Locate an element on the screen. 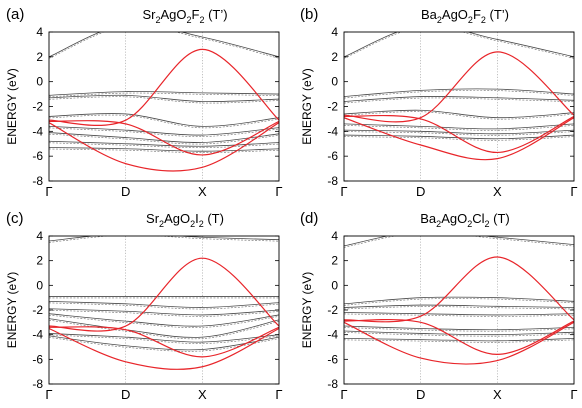 This screenshot has height=408, width=582. title-part: Ba is located at coordinates (428, 218).